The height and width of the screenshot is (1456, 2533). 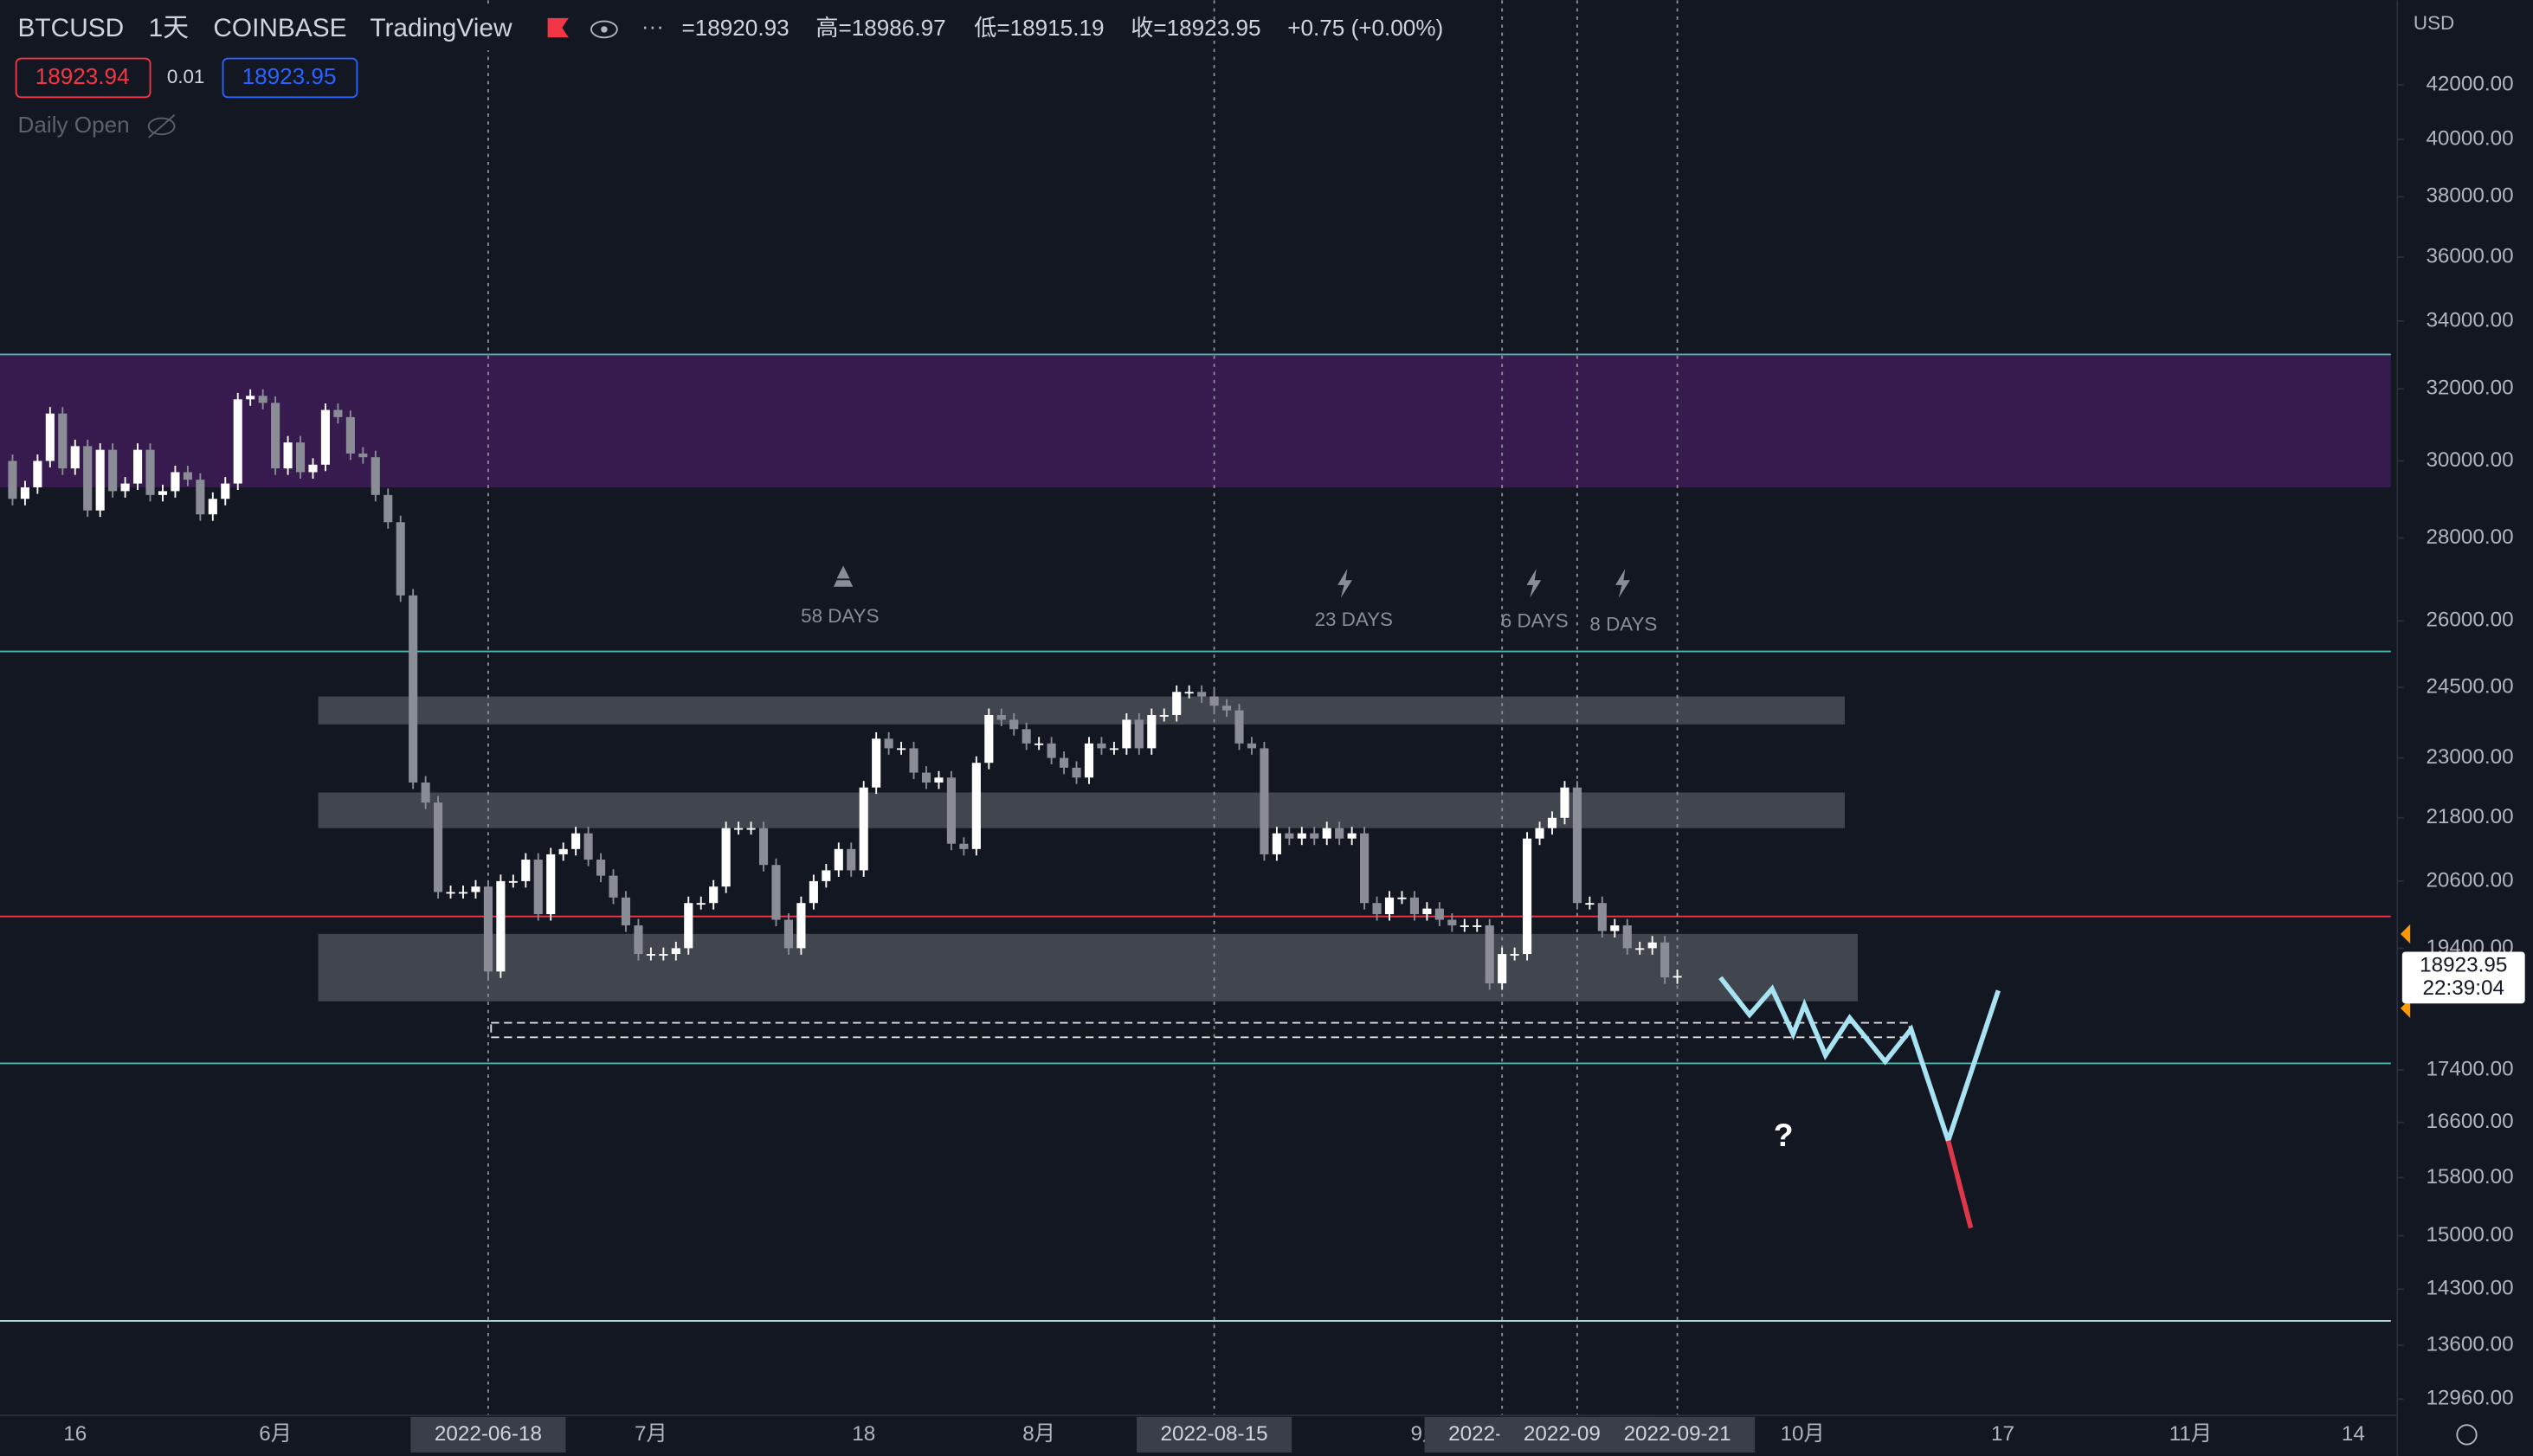 I want to click on eye-icon, so click(x=604, y=29).